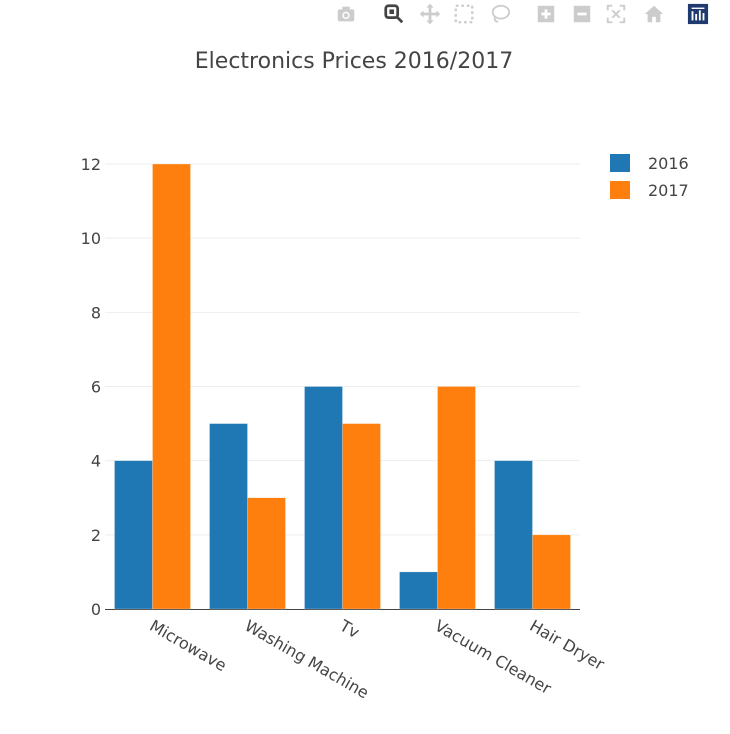  What do you see at coordinates (349, 629) in the screenshot?
I see `x-tick-label: Tv` at bounding box center [349, 629].